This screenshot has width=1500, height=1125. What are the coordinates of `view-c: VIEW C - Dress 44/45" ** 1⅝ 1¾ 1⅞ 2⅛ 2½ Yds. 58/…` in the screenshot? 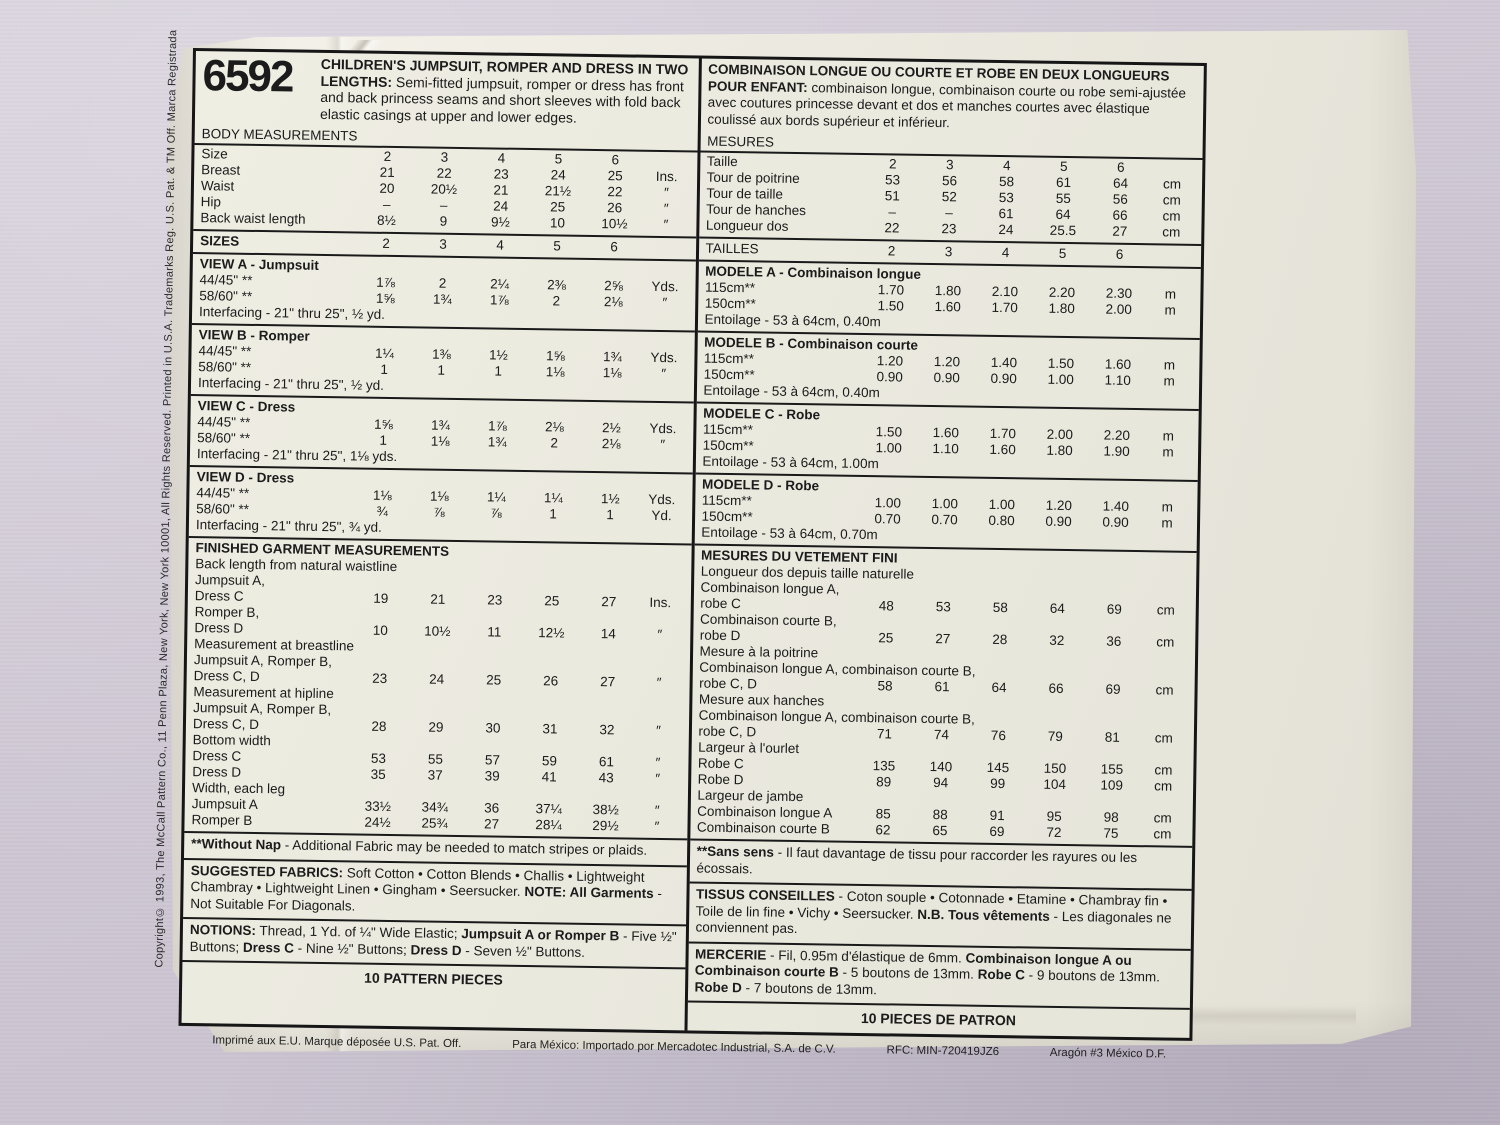 It's located at (441, 433).